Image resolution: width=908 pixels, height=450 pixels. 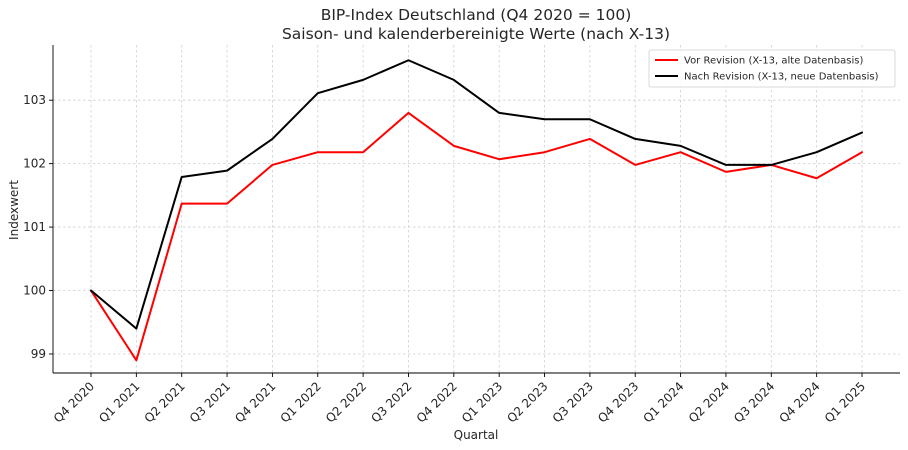 What do you see at coordinates (346, 402) in the screenshot?
I see `x-tick-label-q2-2022: Q2 2022` at bounding box center [346, 402].